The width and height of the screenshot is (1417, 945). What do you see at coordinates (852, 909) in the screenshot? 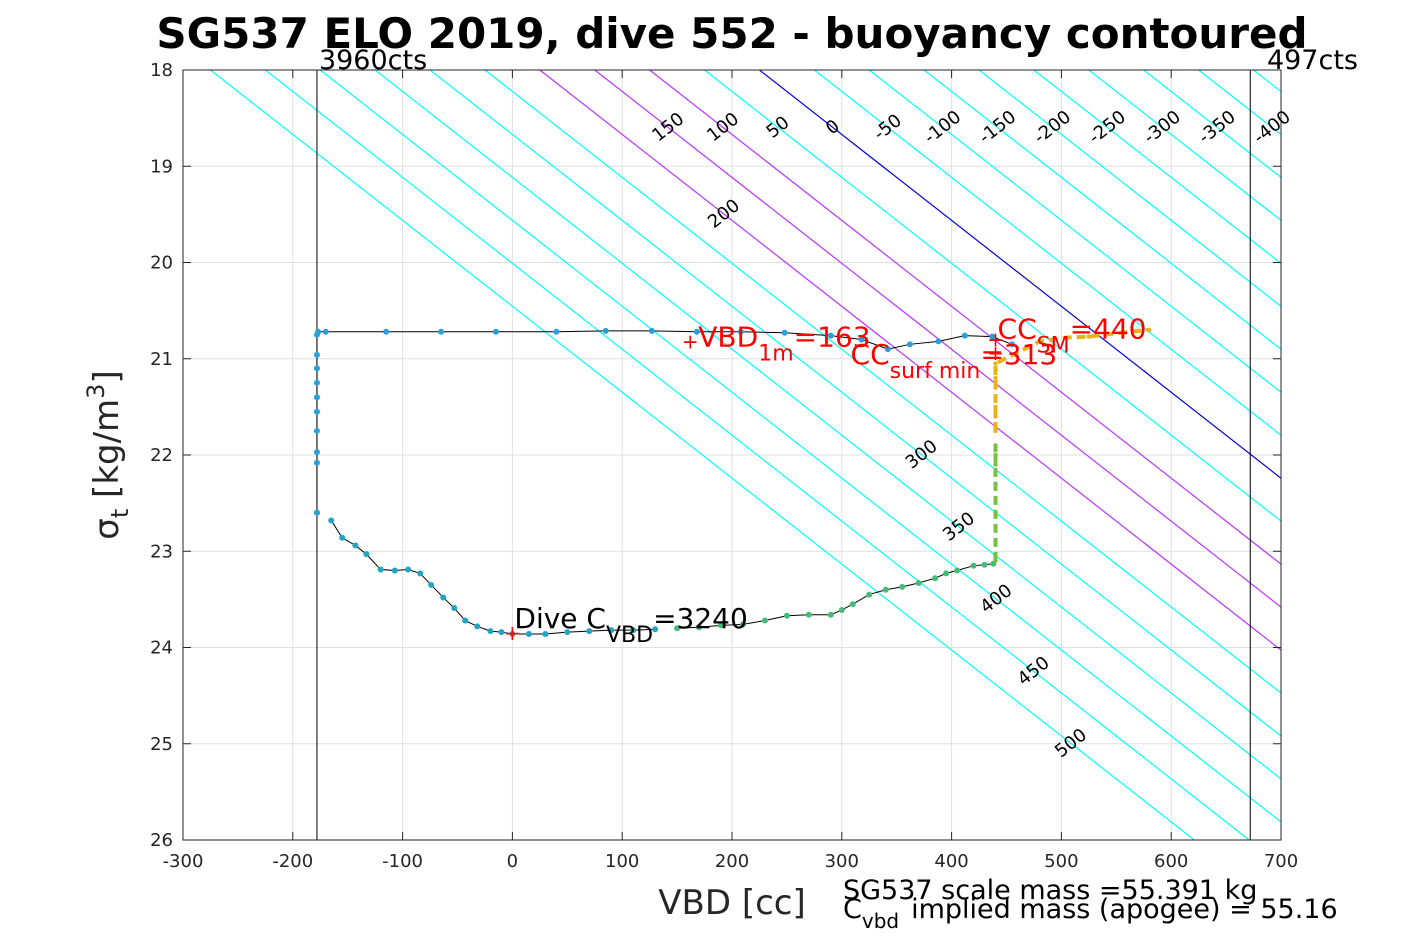
I see `implied-mass-c: C` at bounding box center [852, 909].